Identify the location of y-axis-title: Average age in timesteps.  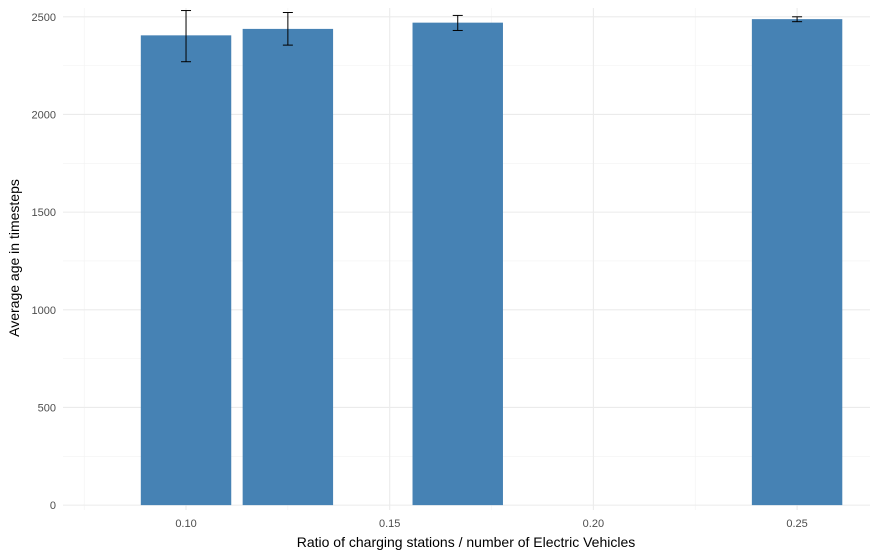
(14, 258).